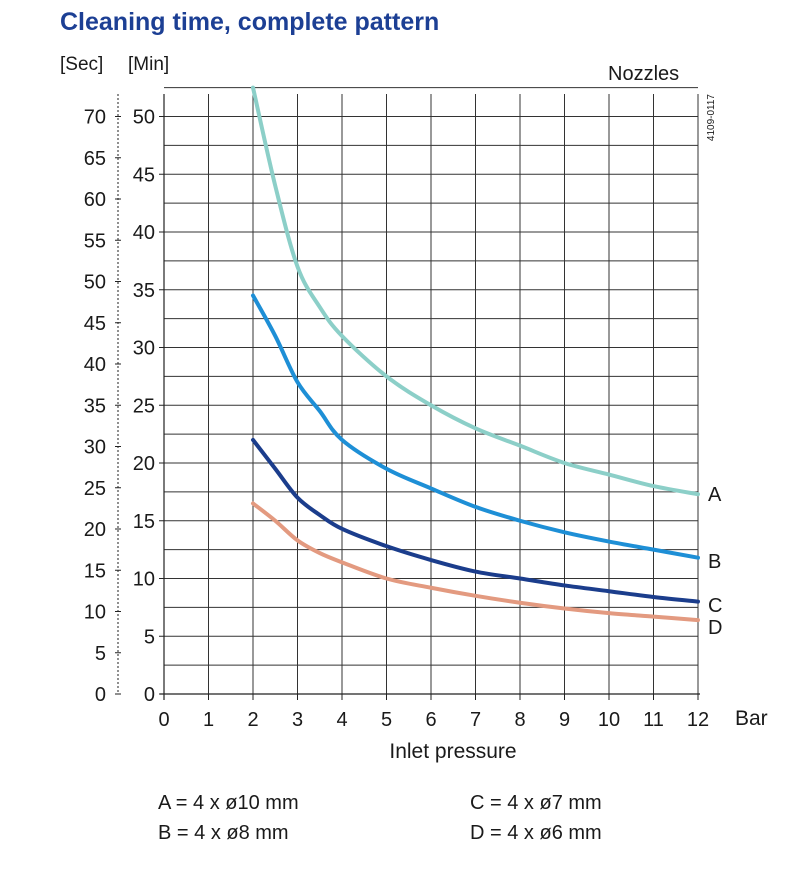 The height and width of the screenshot is (881, 800). Describe the element at coordinates (163, 720) in the screenshot. I see `x-tick-label: 0` at that location.